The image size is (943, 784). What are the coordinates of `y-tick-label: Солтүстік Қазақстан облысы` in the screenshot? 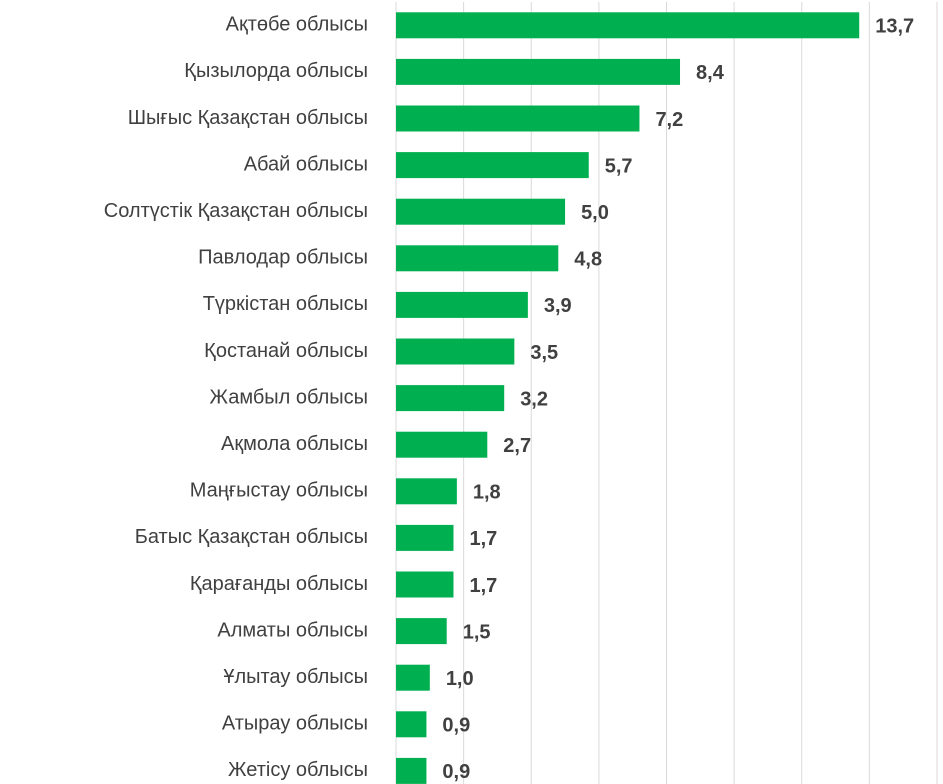 It's located at (236, 211).